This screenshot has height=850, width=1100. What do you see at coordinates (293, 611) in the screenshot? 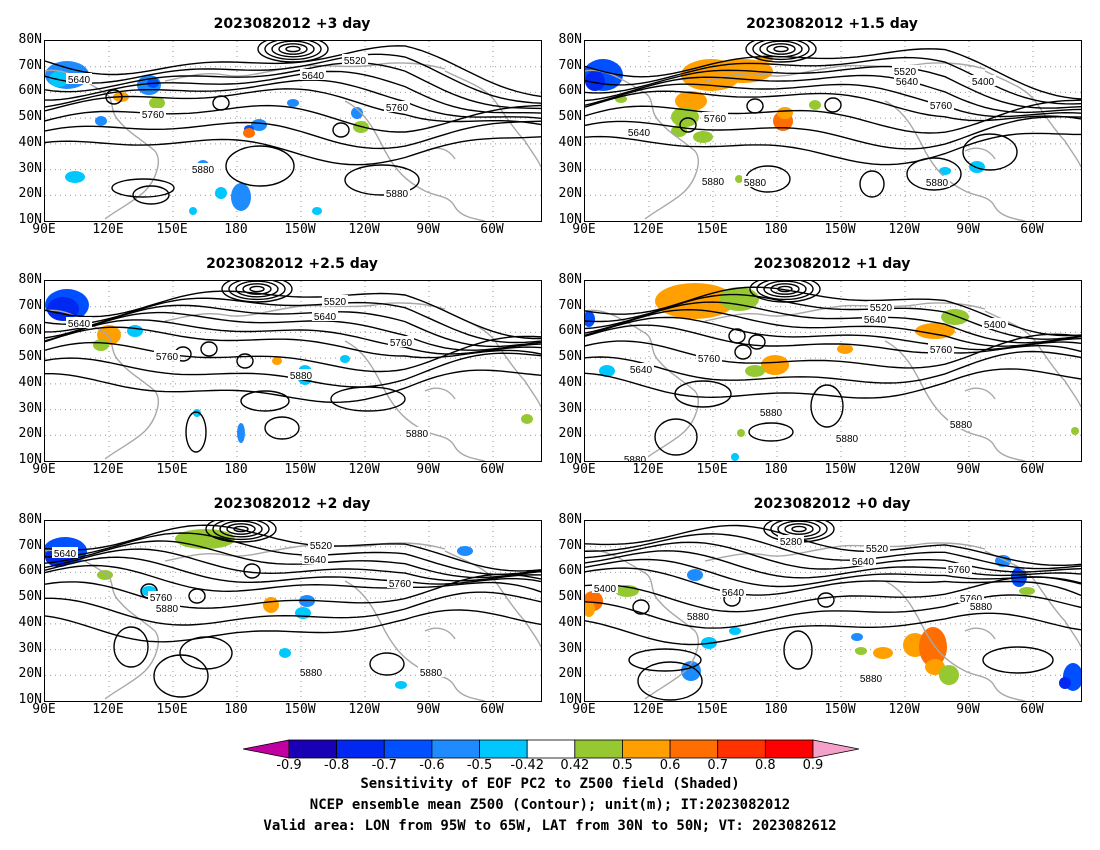
I see `map-panel: 5520 5640 5640 5760 5760 5880 5880 5880` at bounding box center [293, 611].